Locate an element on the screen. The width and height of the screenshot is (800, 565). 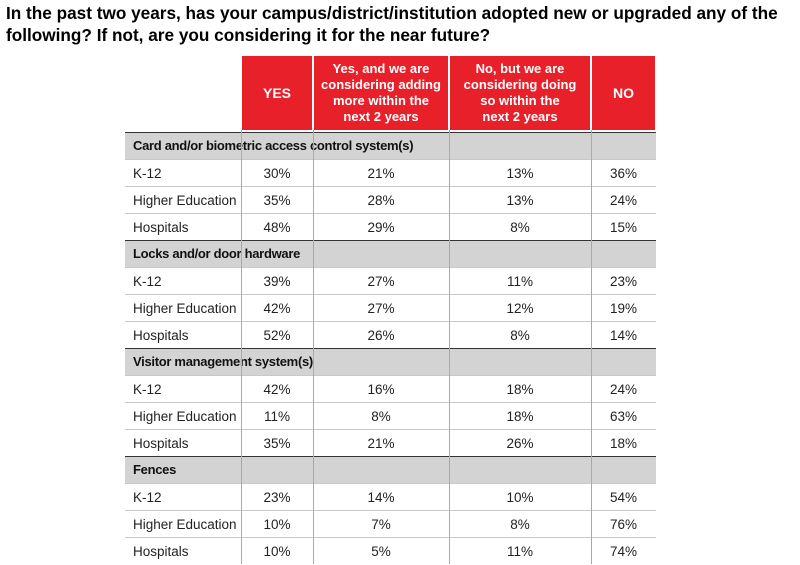
table-row: K-12 30% 21% 13% 36% is located at coordinates (390, 172).